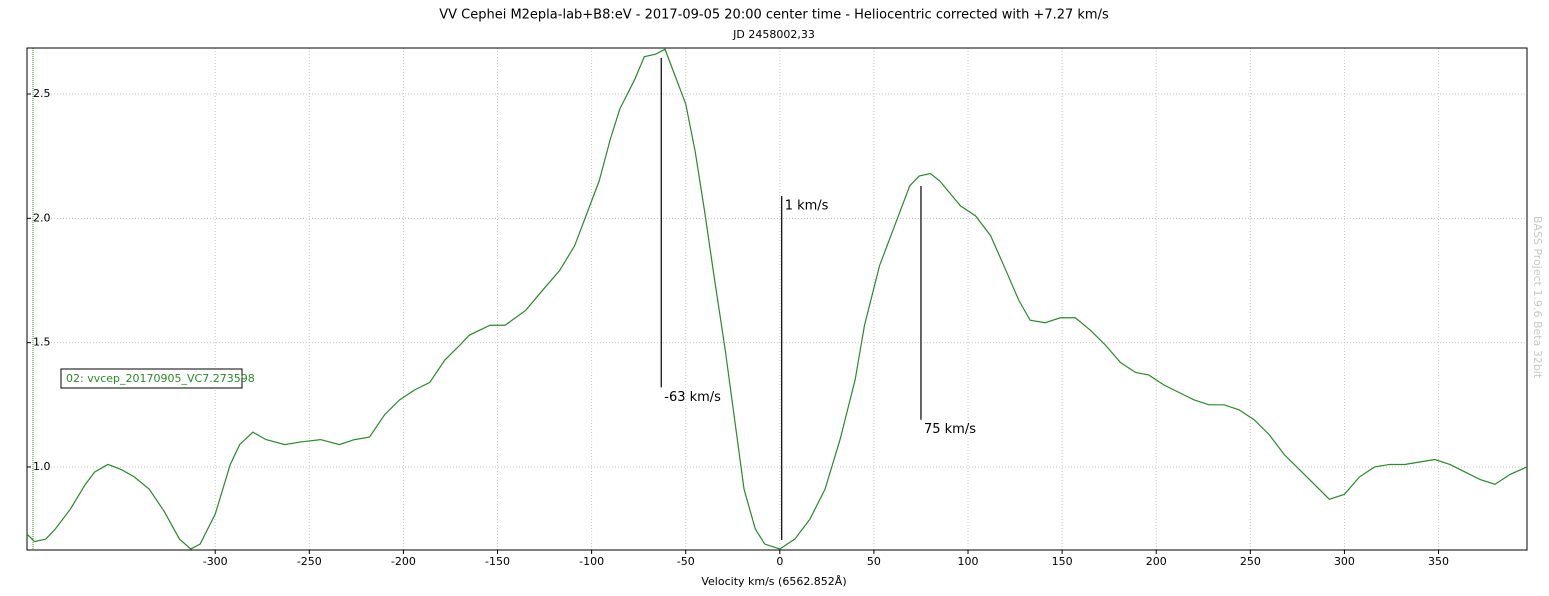 This screenshot has width=1549, height=596. I want to click on y-tick-label: 2.5, so click(42, 93).